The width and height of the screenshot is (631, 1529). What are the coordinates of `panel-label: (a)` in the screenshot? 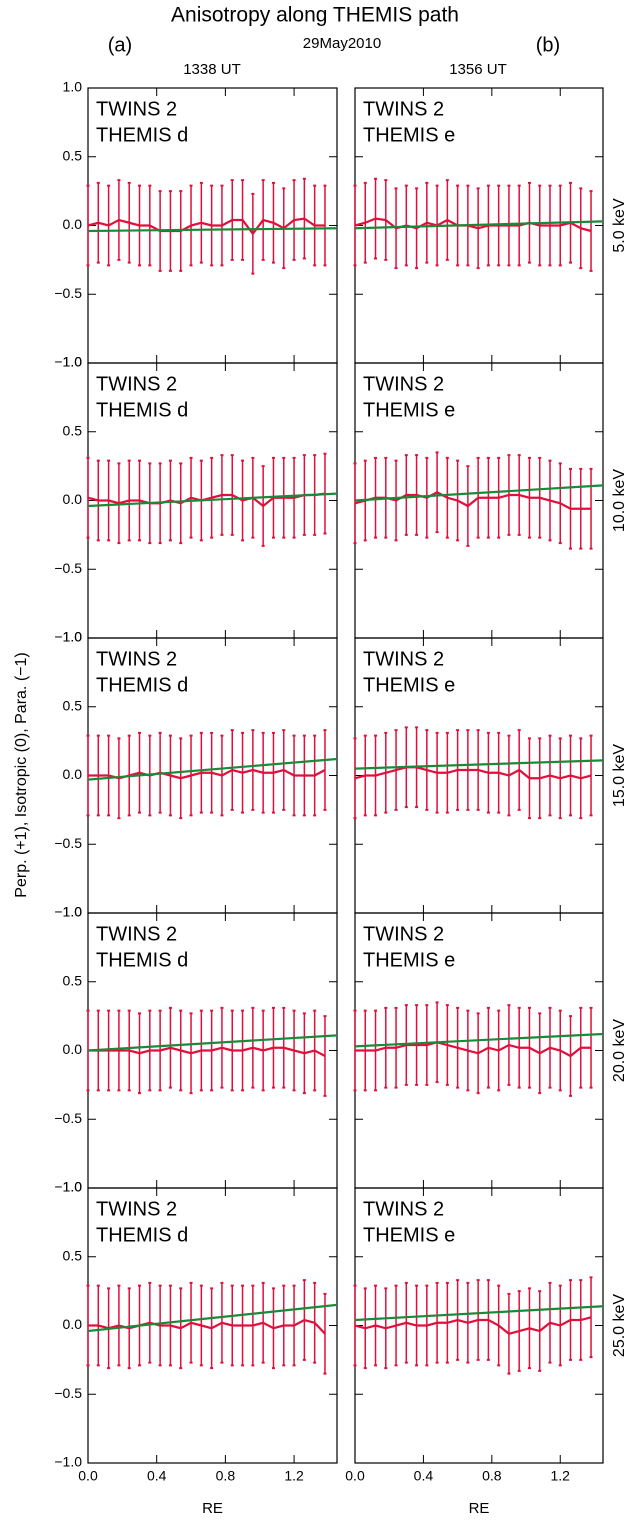 It's located at (120, 45).